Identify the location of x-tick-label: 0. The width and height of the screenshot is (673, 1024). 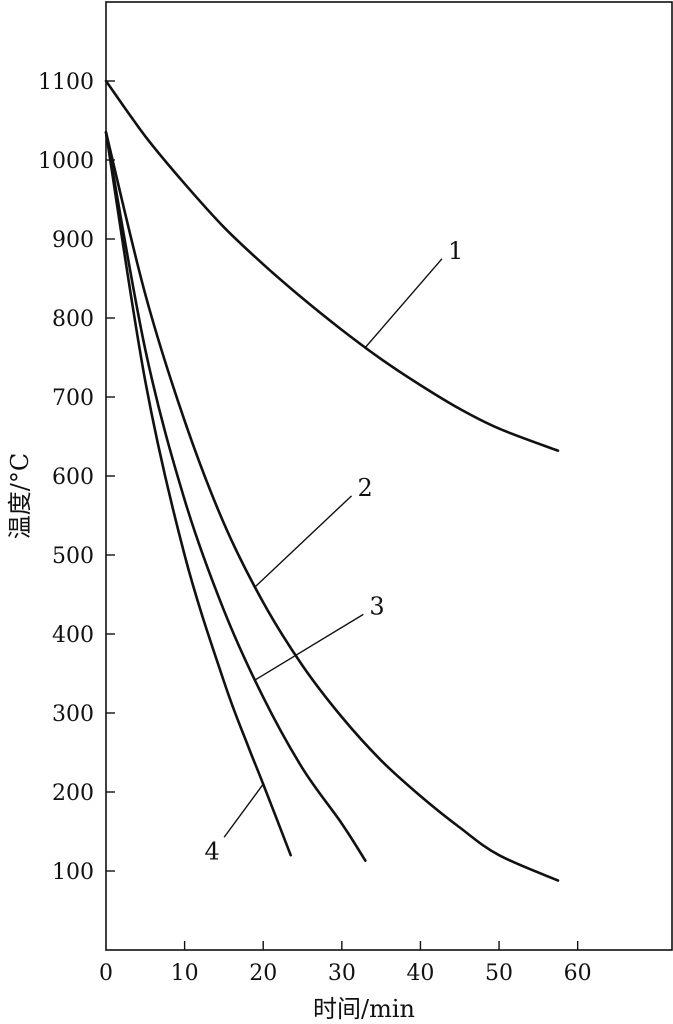
(106, 973).